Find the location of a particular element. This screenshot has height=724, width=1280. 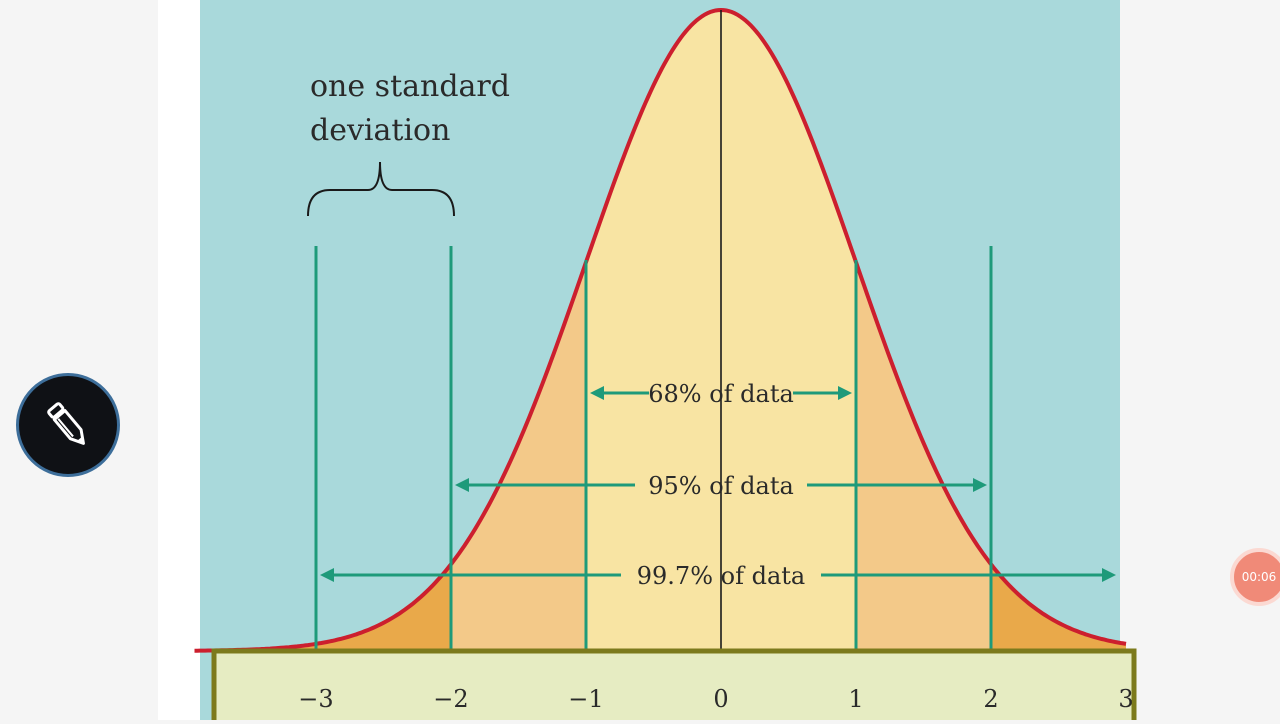

range-label-3: 99.7% of data is located at coordinates (721, 576).